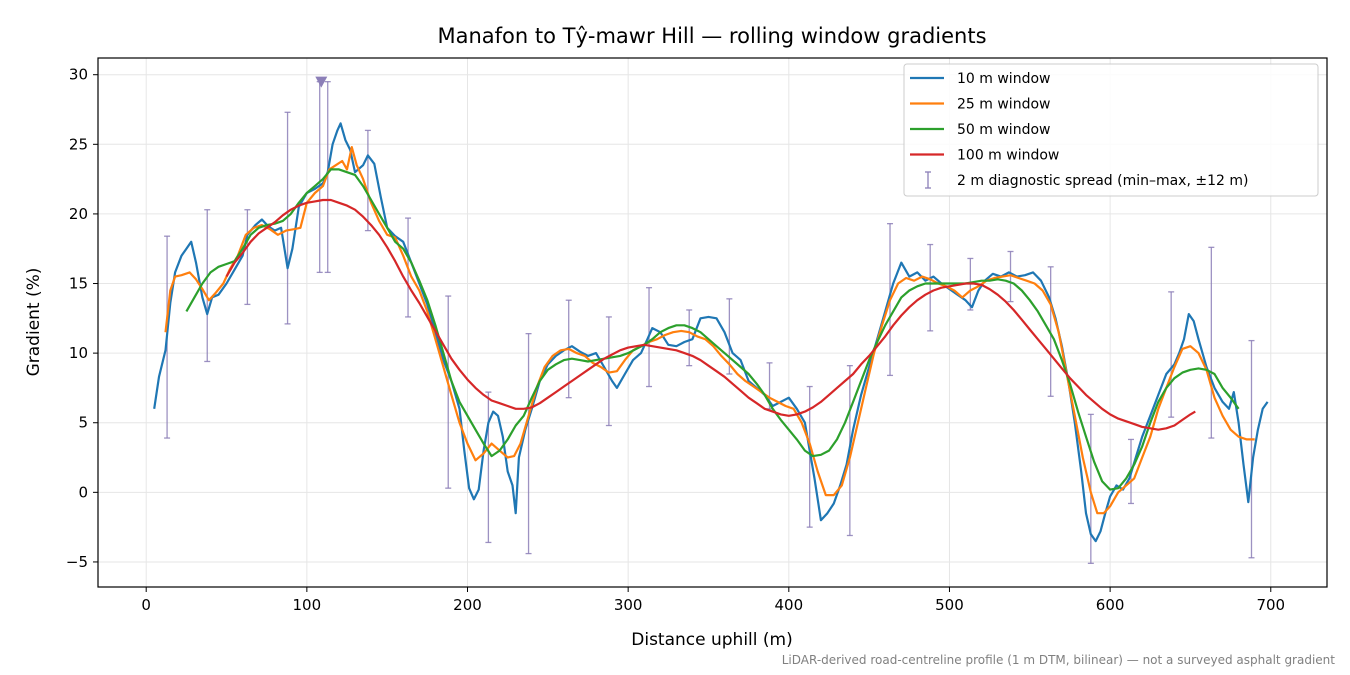 The height and width of the screenshot is (675, 1350). I want to click on y-tick-label: 30, so click(78, 75).